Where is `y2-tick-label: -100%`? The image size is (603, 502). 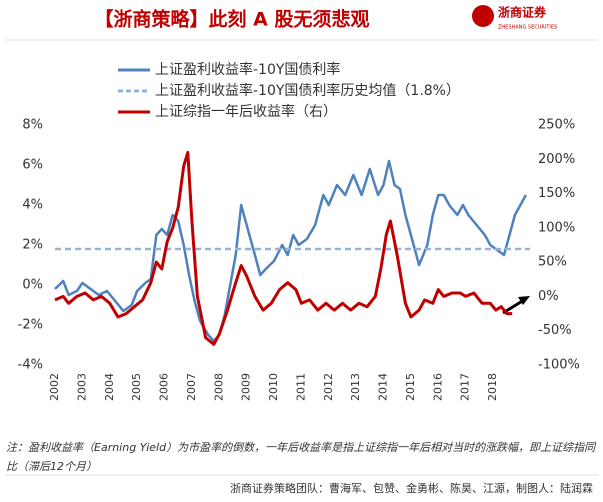 y2-tick-label: -100% is located at coordinates (559, 365).